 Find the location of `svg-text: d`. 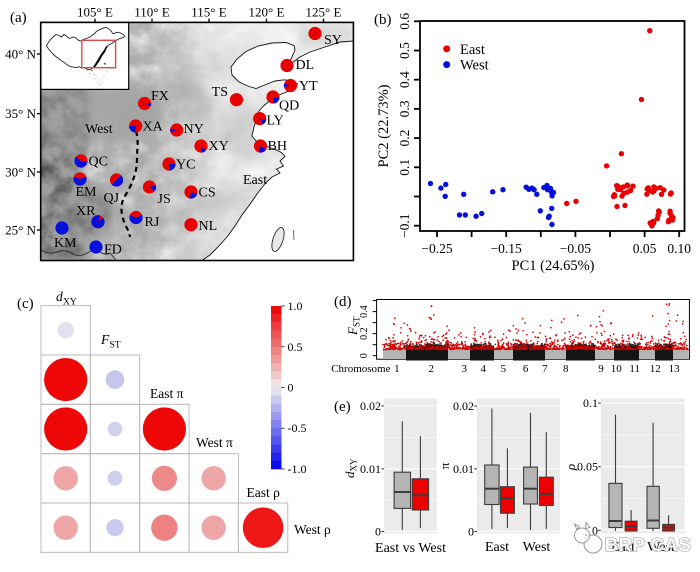

svg-text: d is located at coordinates (59, 296).